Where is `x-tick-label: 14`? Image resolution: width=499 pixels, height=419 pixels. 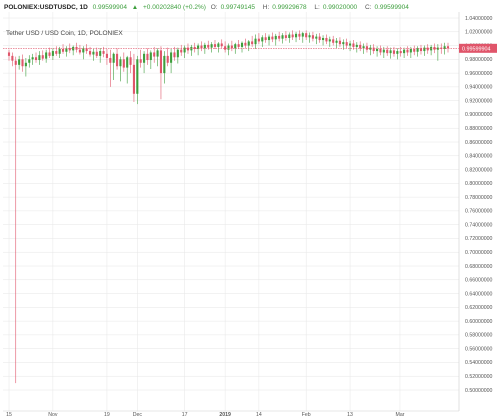
x-tick-label: 14 is located at coordinates (259, 415).